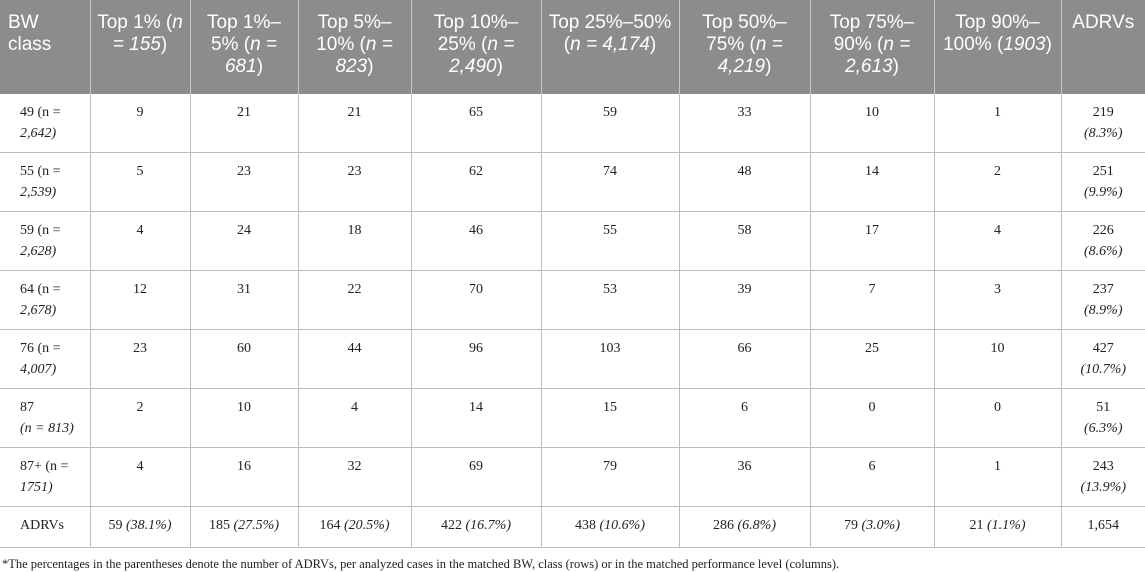 Image resolution: width=1145 pixels, height=572 pixels. I want to click on count-cell: 46, so click(475, 241).